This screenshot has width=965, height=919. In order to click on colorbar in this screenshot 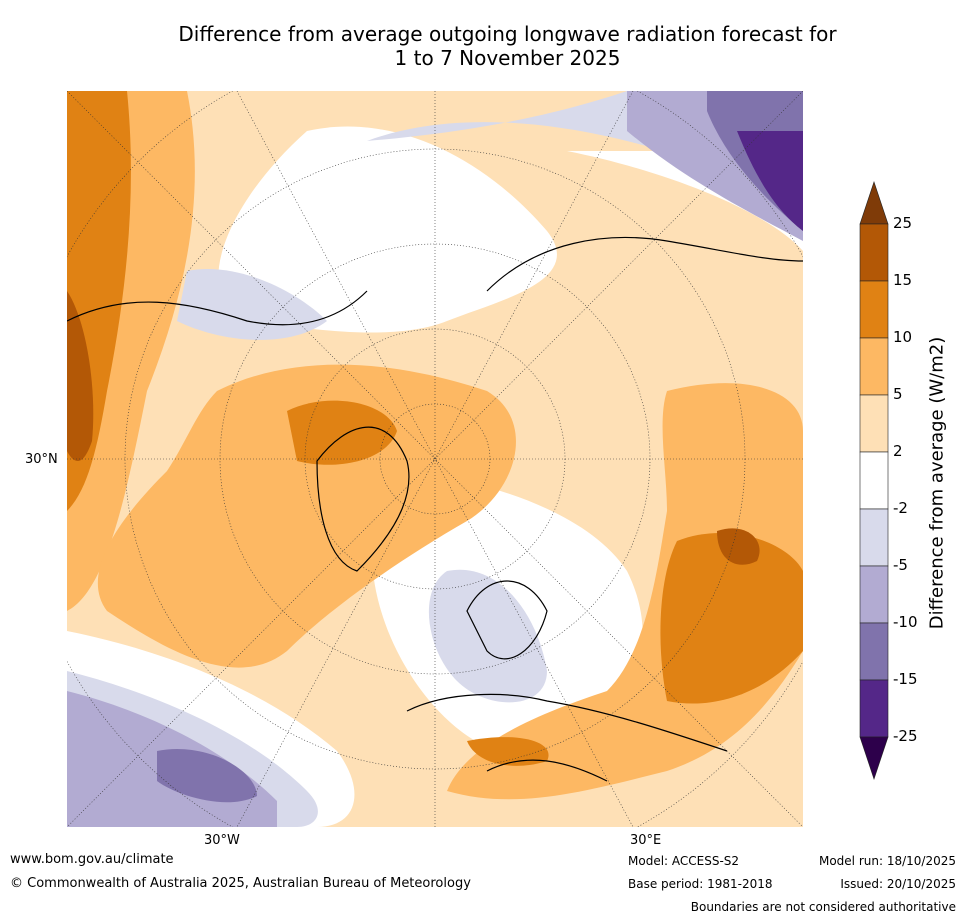, I will do `click(874, 480)`.